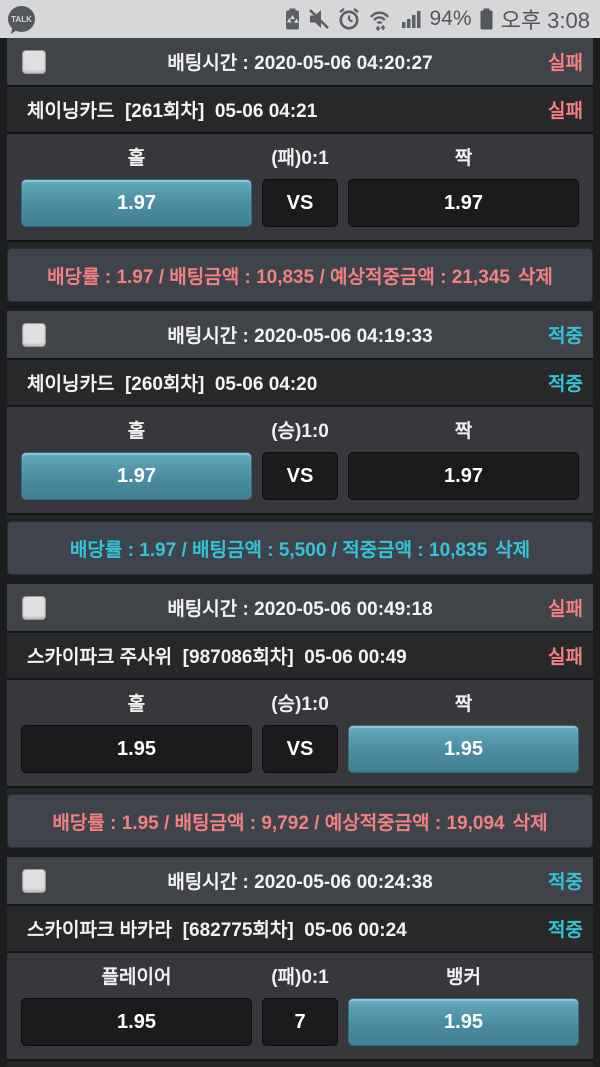 The image size is (600, 1067). What do you see at coordinates (318, 19) in the screenshot?
I see `mute-icon` at bounding box center [318, 19].